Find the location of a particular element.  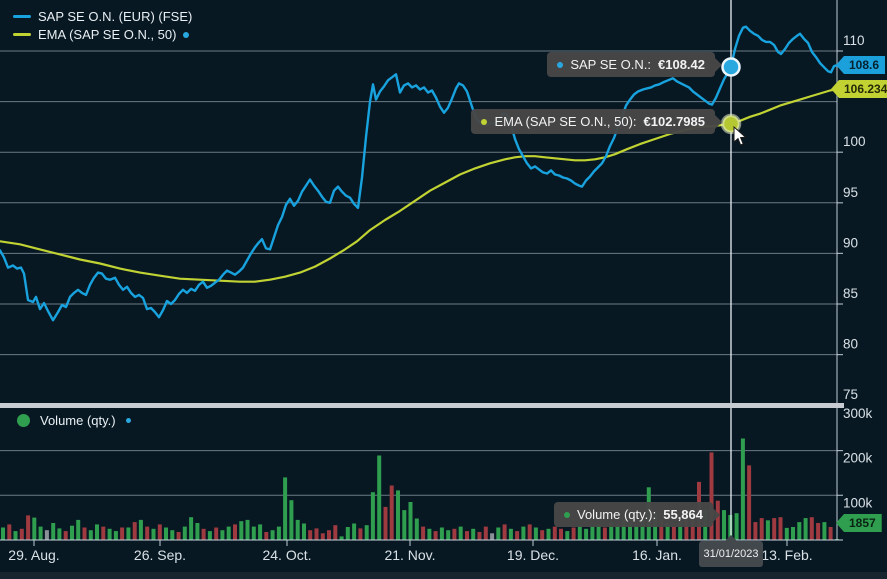

ema-series-swatch-icon is located at coordinates (22, 34).